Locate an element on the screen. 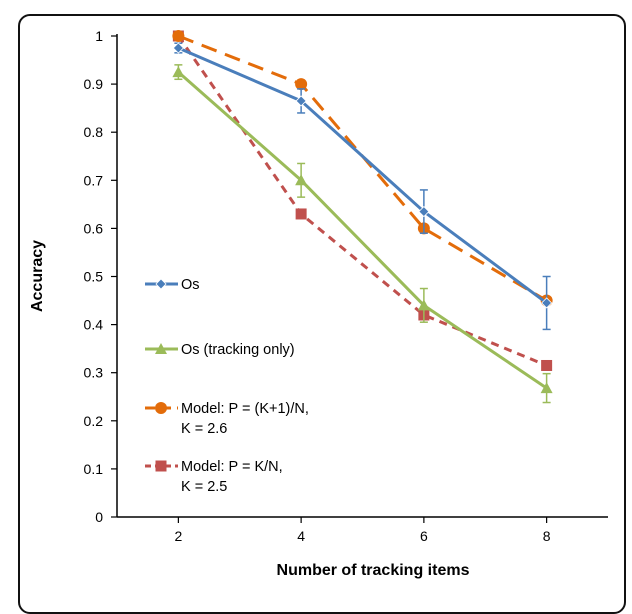  y-tick-label: 0.4 is located at coordinates (94, 325).